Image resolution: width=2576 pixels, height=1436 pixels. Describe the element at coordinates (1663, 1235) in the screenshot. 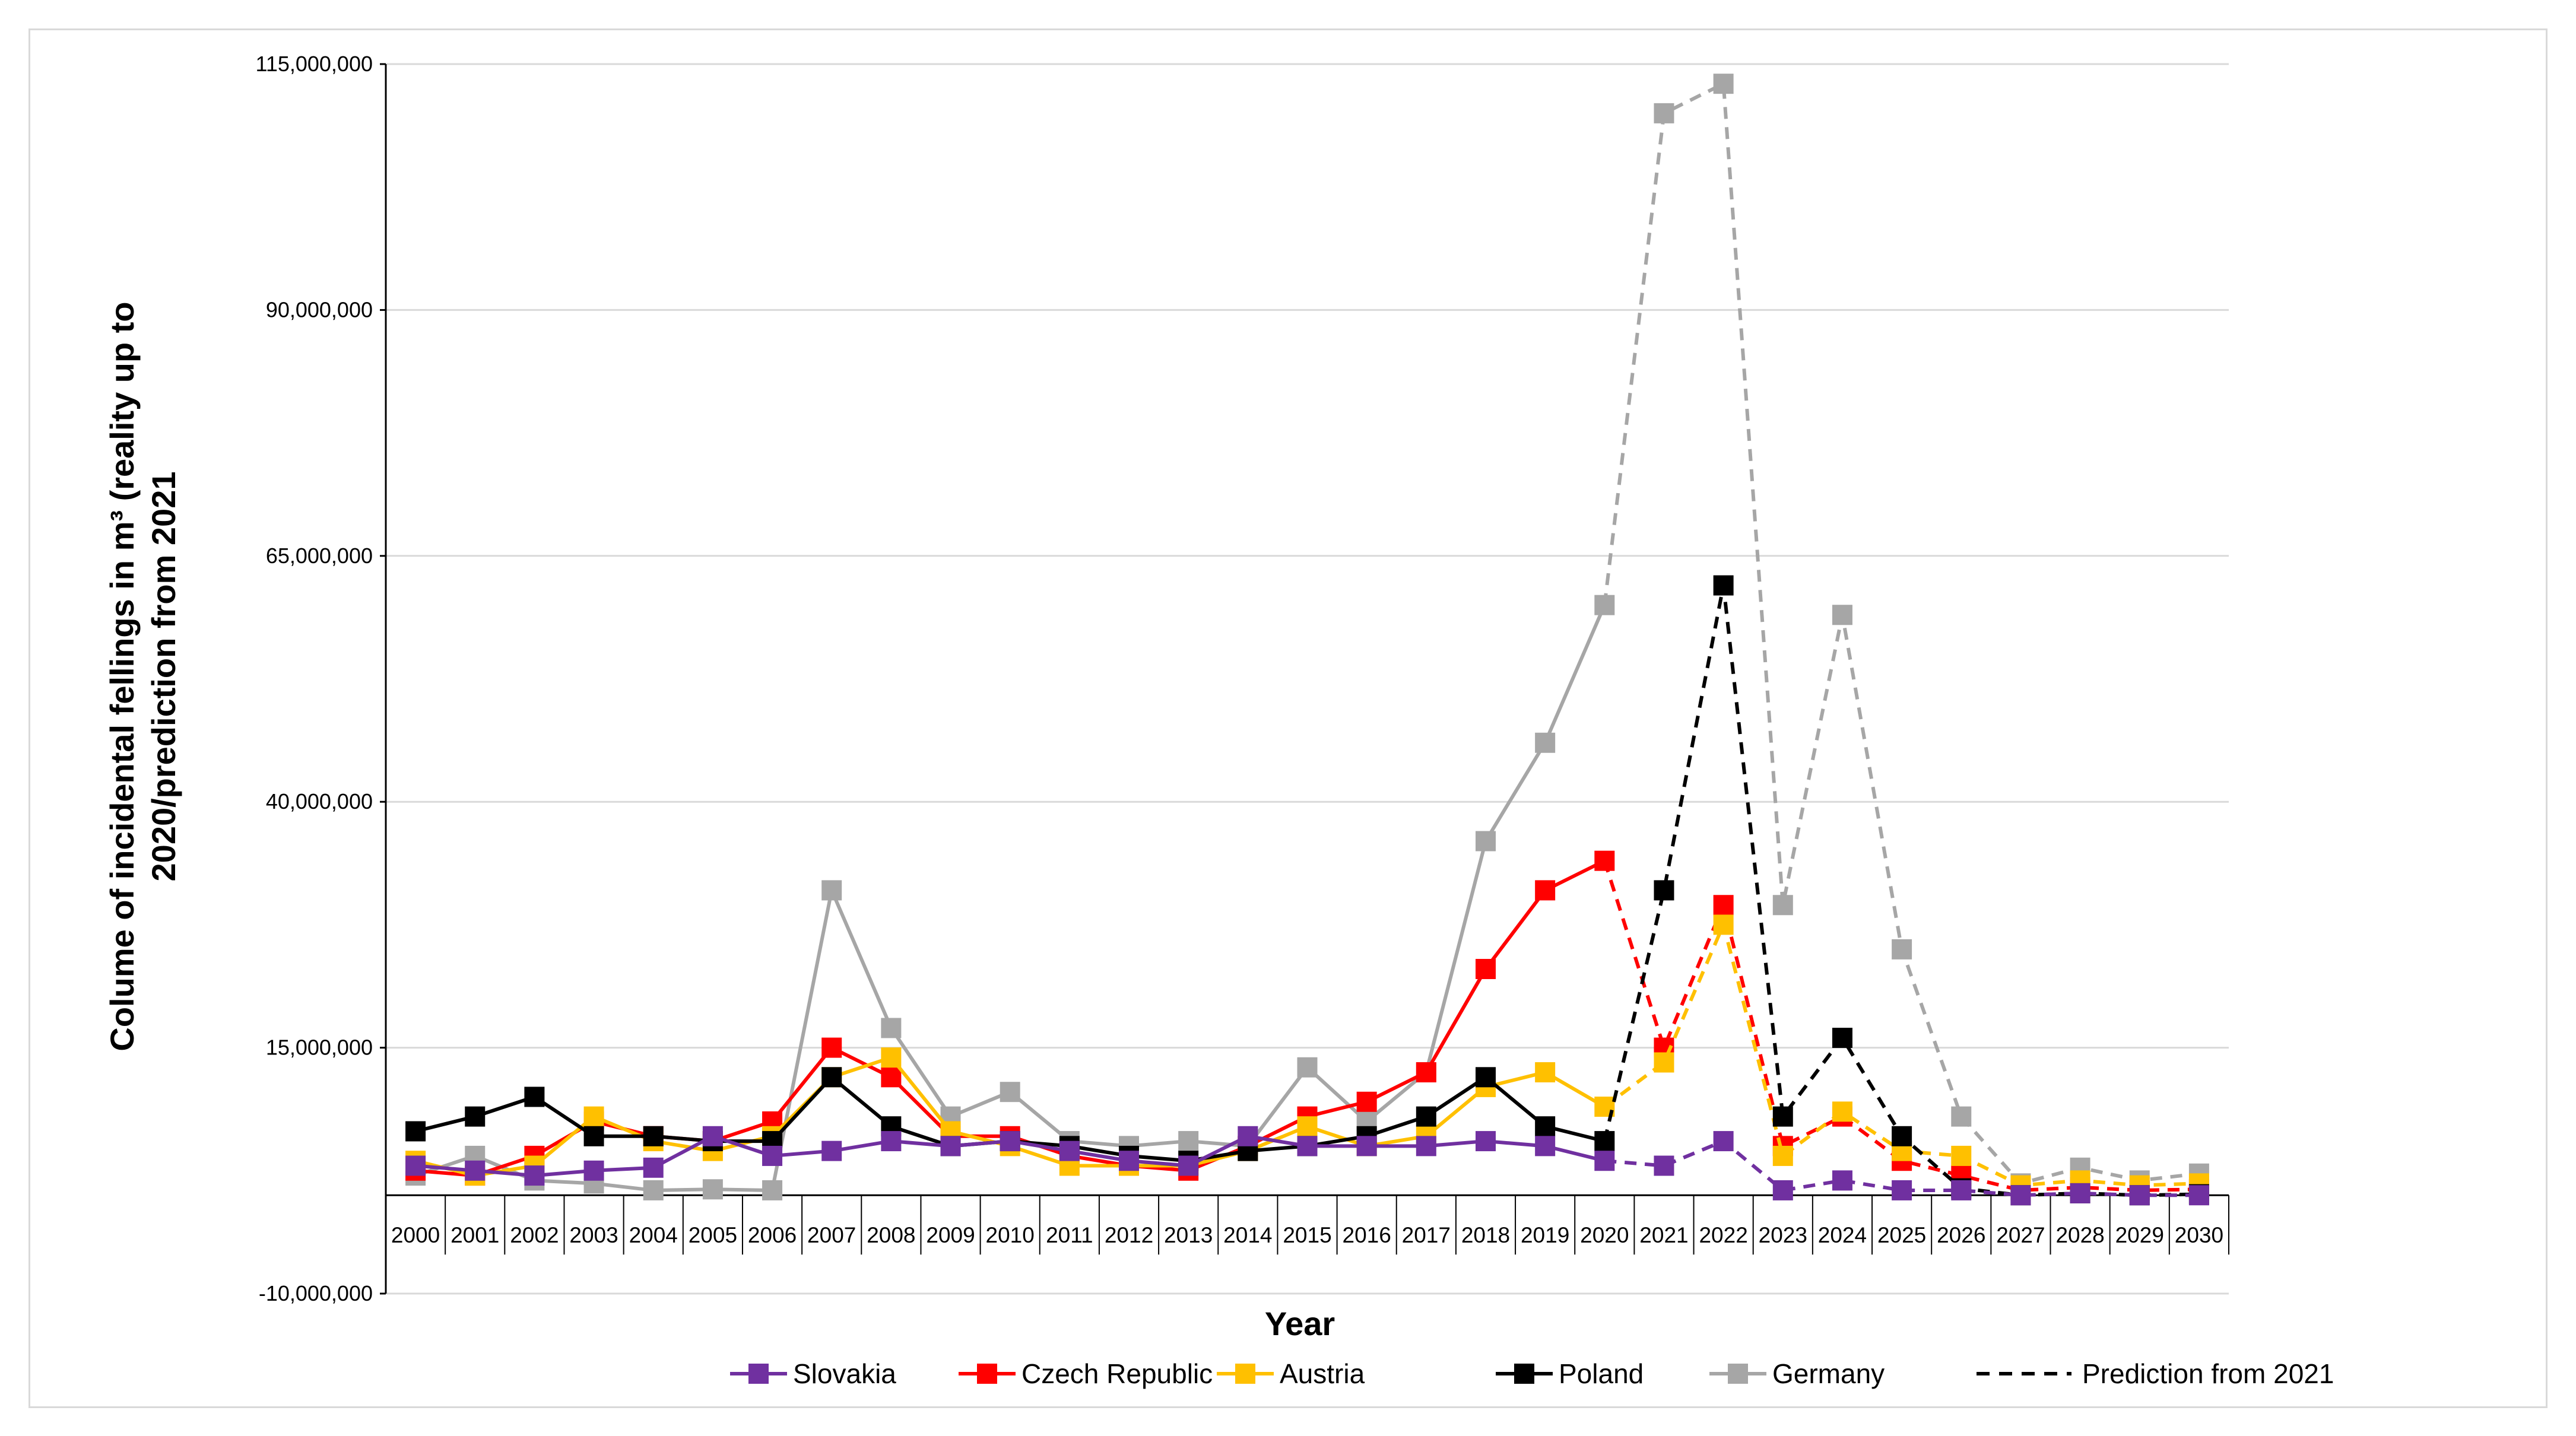

I see `x-tick-label: 2021` at that location.